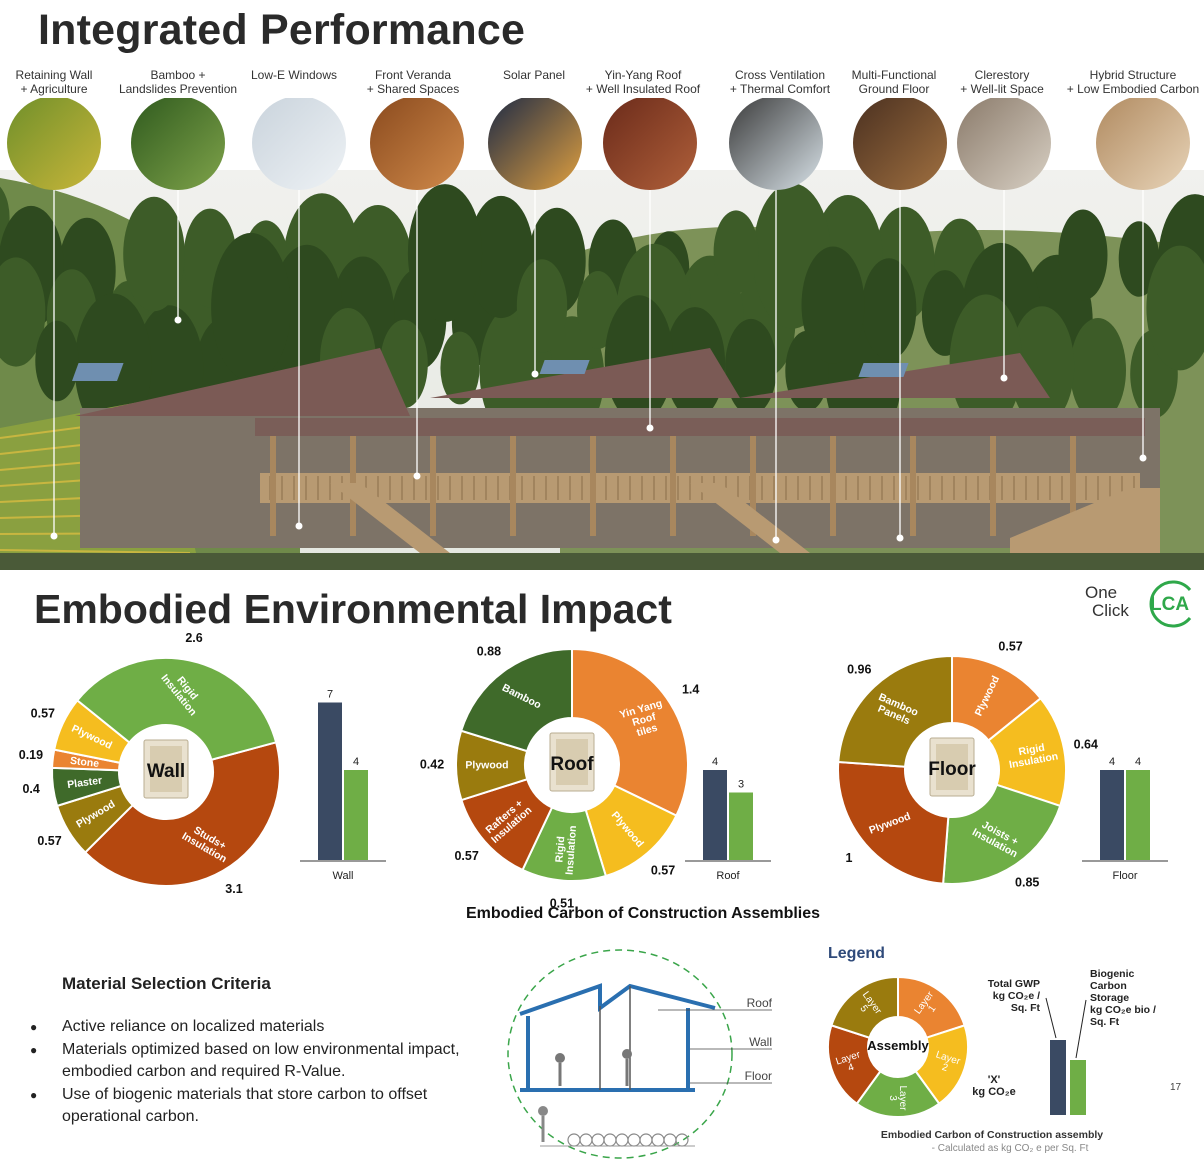  I want to click on center-label: Floor, so click(952, 769).